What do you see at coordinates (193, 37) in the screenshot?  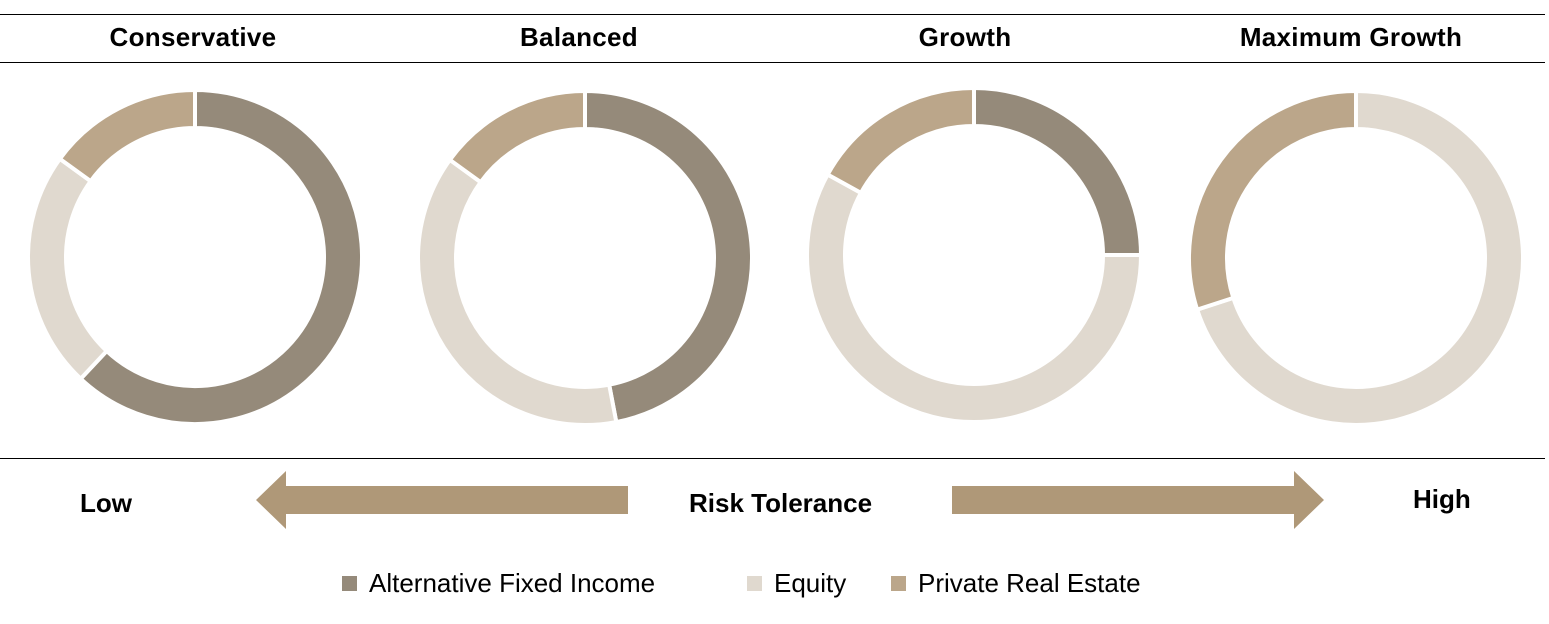 I see `title-conservative: Conservative` at bounding box center [193, 37].